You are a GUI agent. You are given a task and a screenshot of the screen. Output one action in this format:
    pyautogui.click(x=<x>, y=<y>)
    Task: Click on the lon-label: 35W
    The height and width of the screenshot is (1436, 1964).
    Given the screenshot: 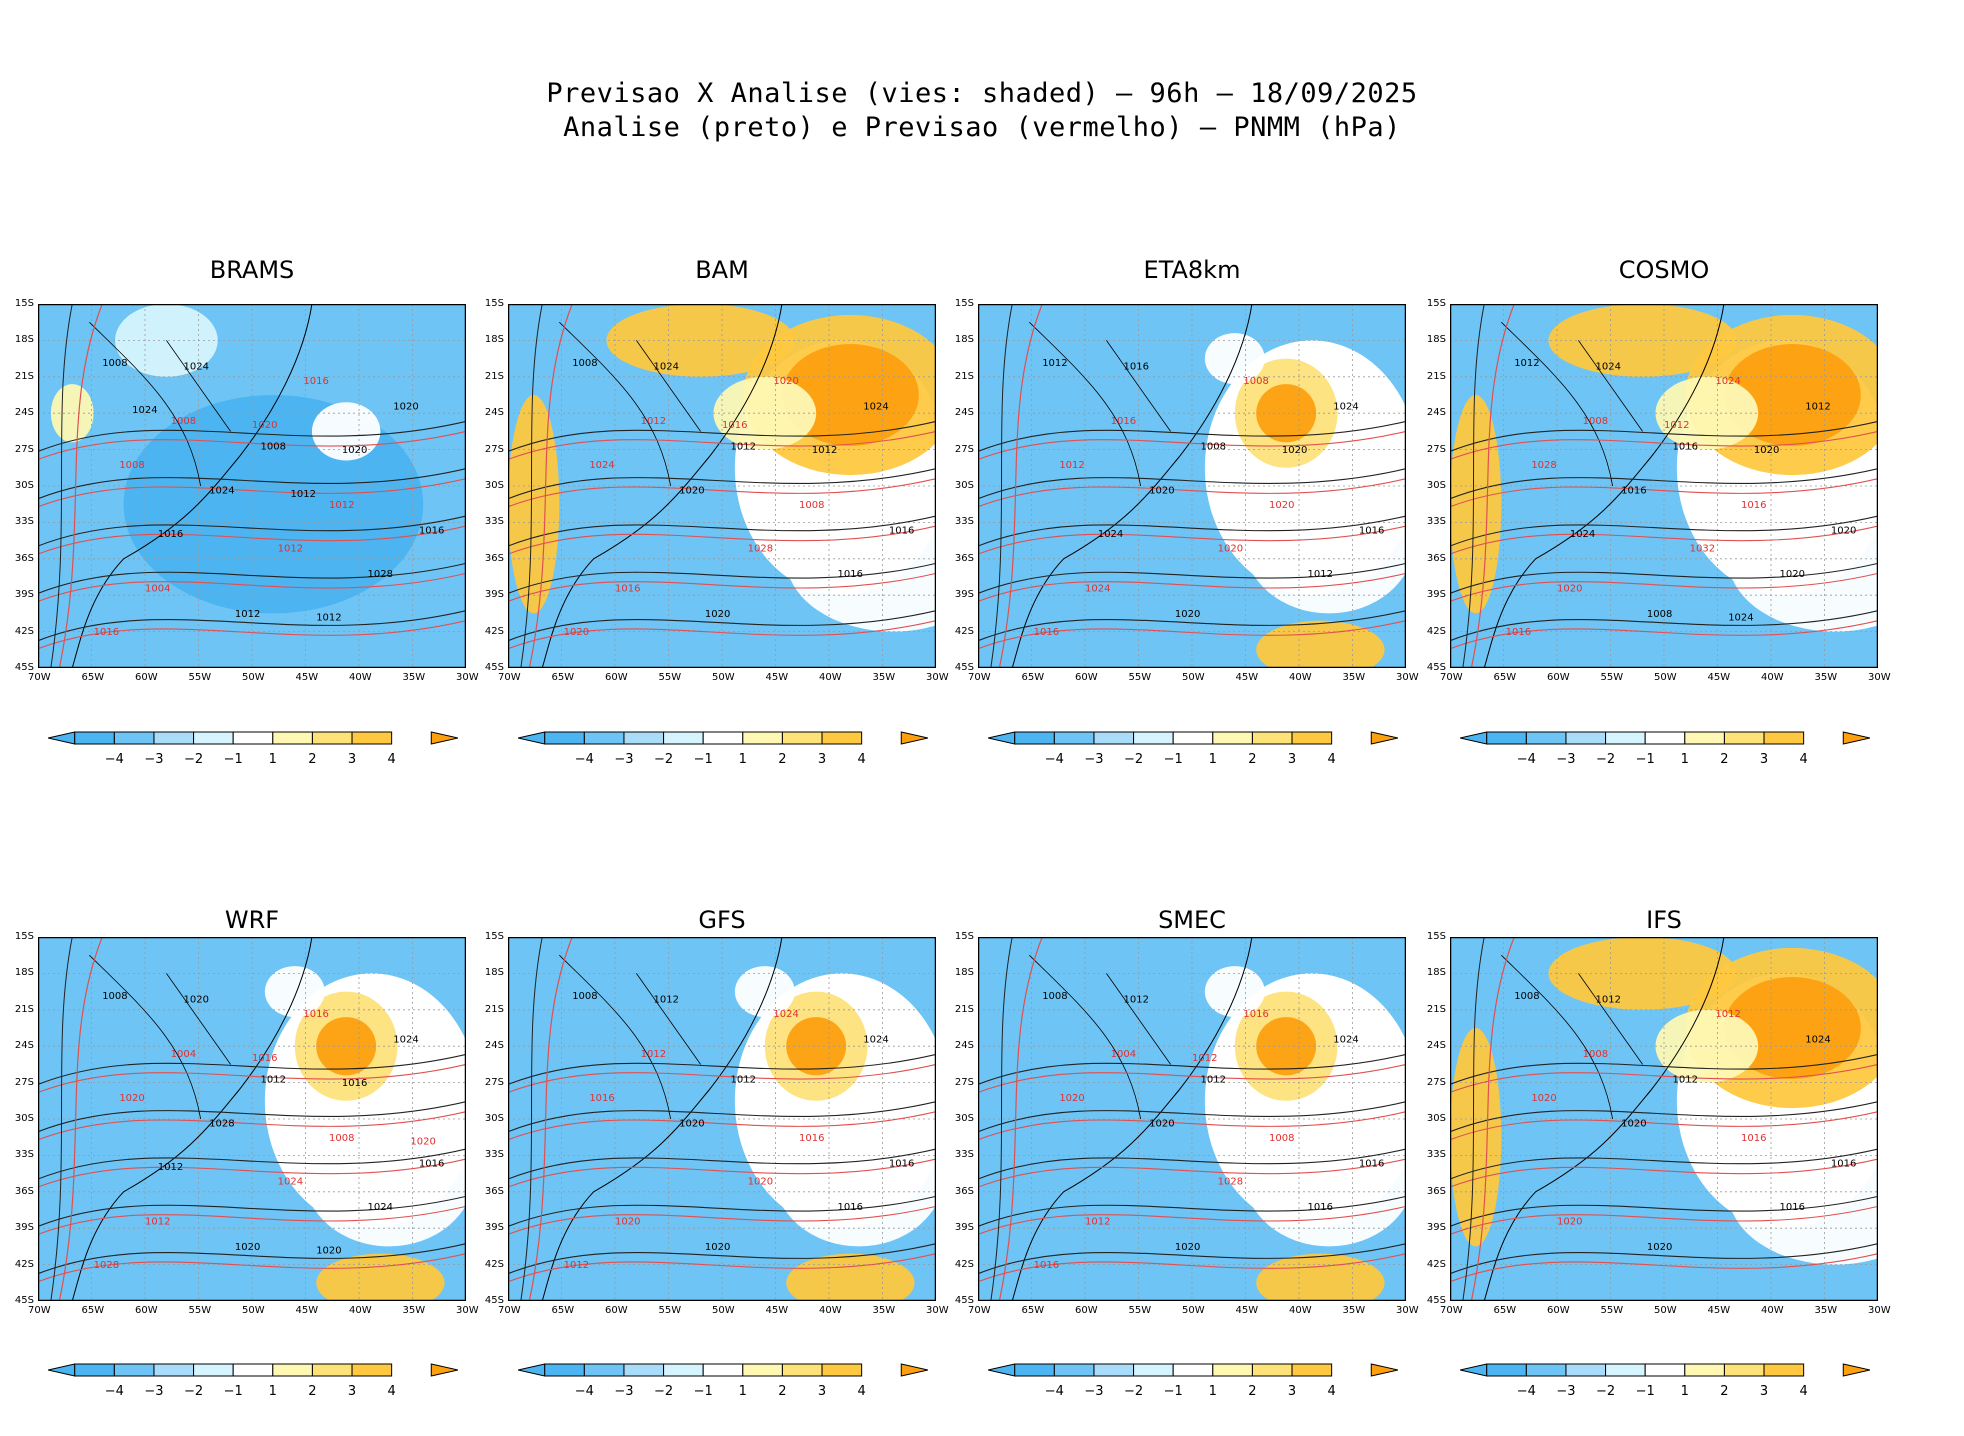 What is the action you would take?
    pyautogui.click(x=414, y=677)
    